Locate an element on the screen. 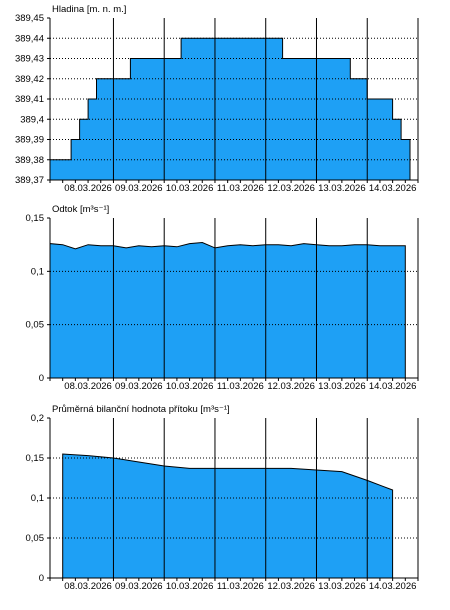  chart-title: Odtok [m³s⁻¹] is located at coordinates (80, 209).